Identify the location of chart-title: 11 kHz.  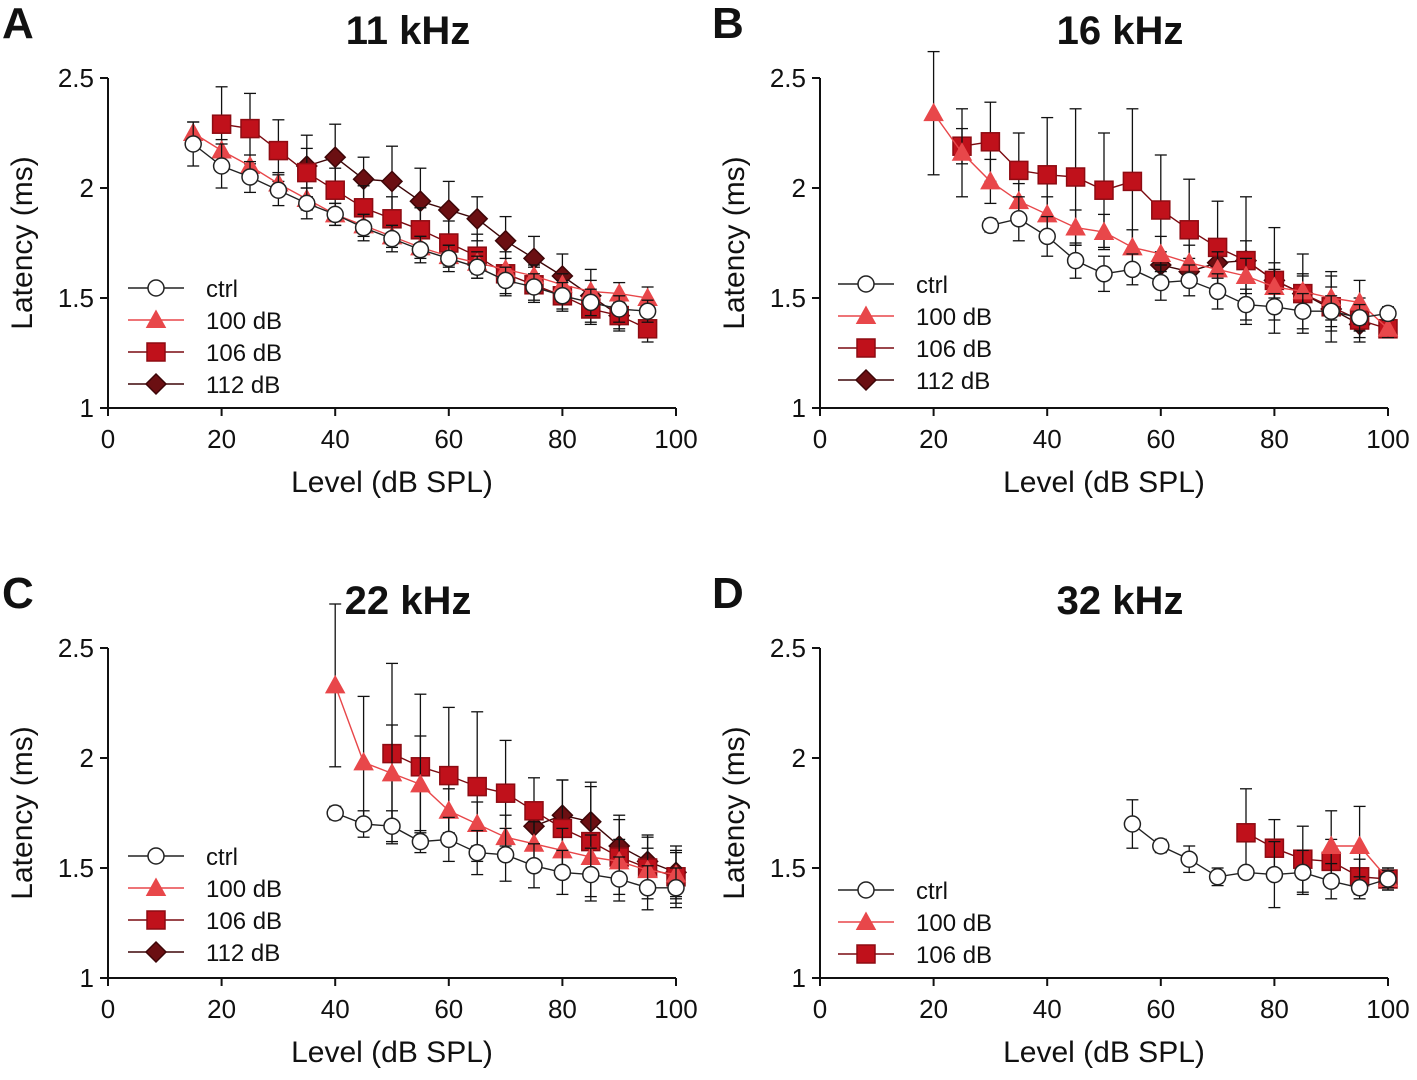
(408, 31).